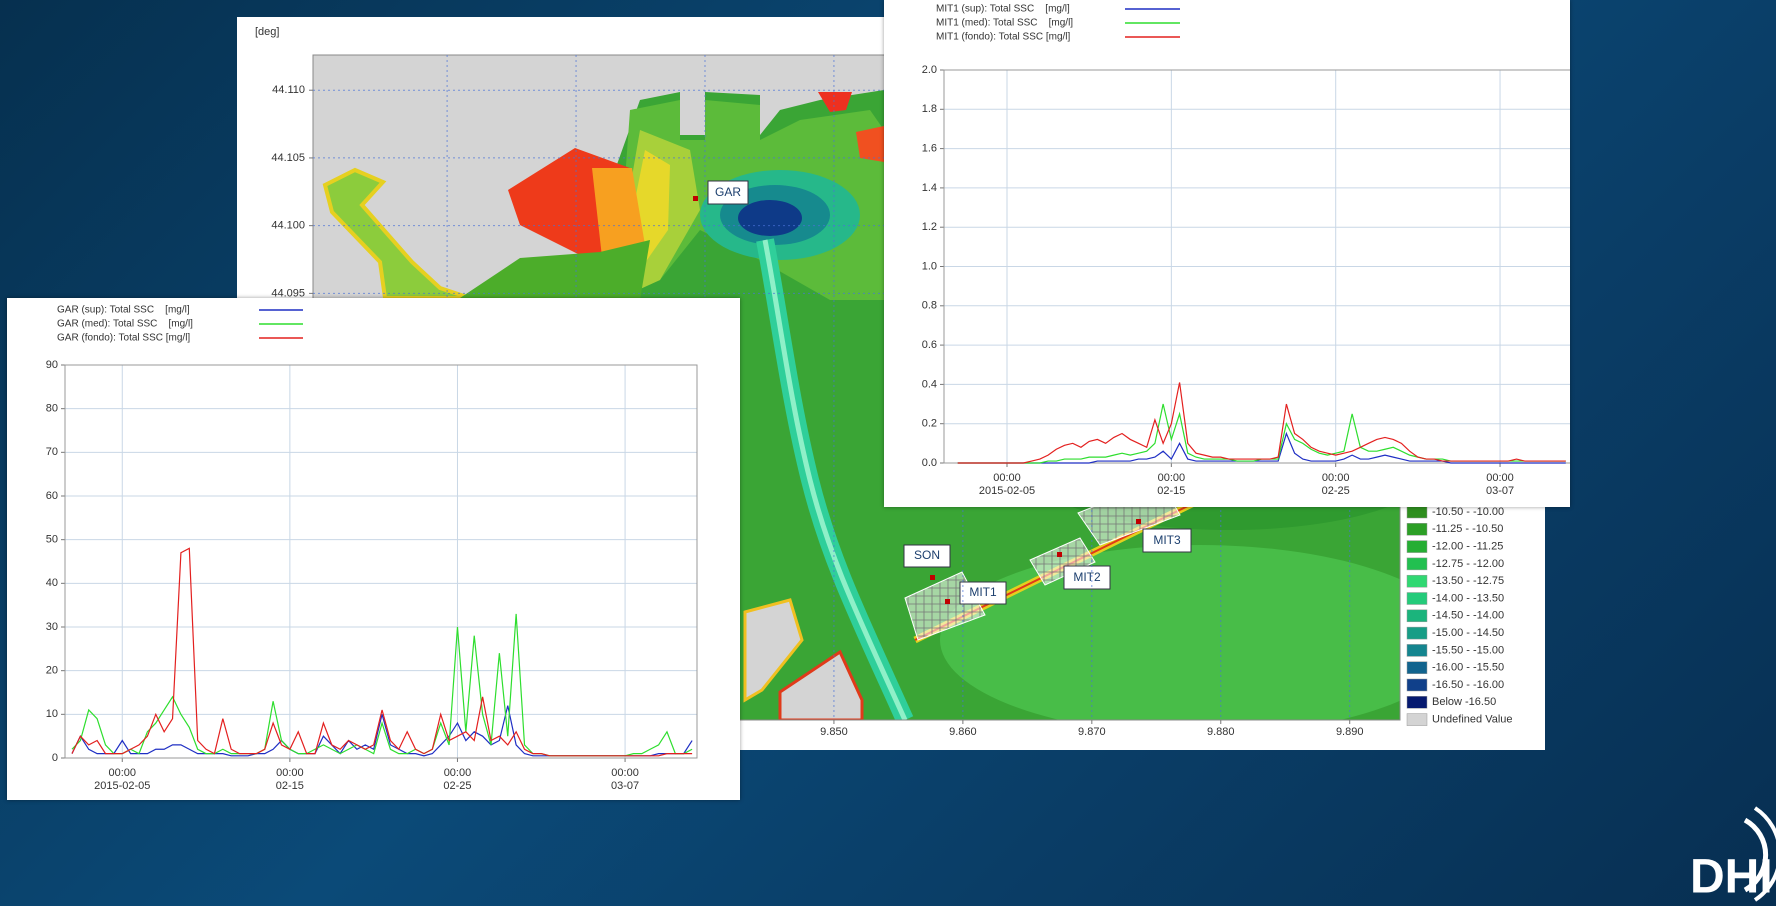 This screenshot has height=906, width=1776. I want to click on plot-lines, so click(1261, 423).